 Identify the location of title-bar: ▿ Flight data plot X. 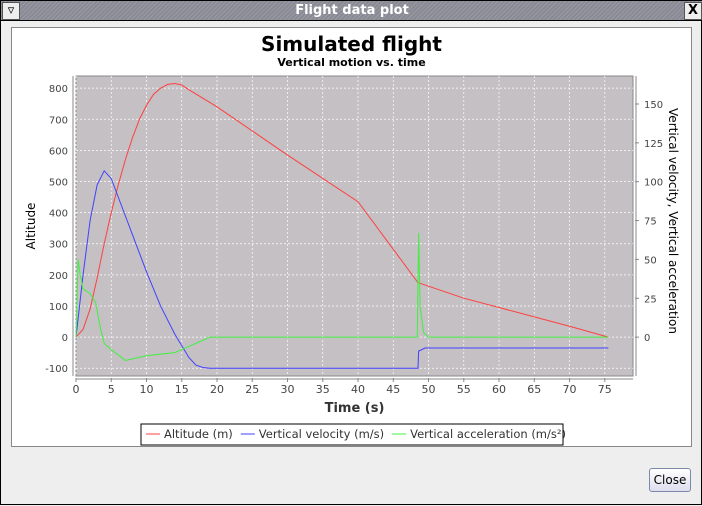
(351, 11).